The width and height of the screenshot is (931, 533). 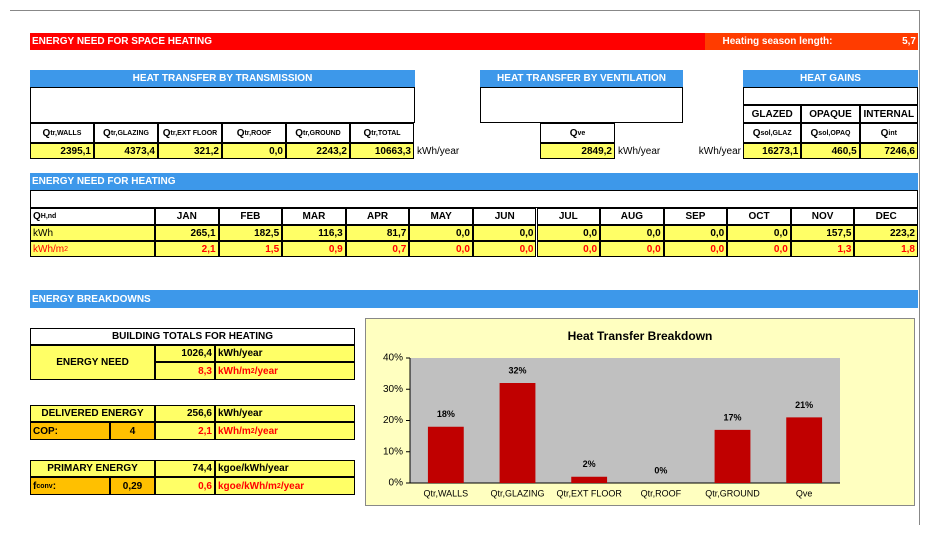 I want to click on x-tick-label: Qve, so click(x=804, y=493).